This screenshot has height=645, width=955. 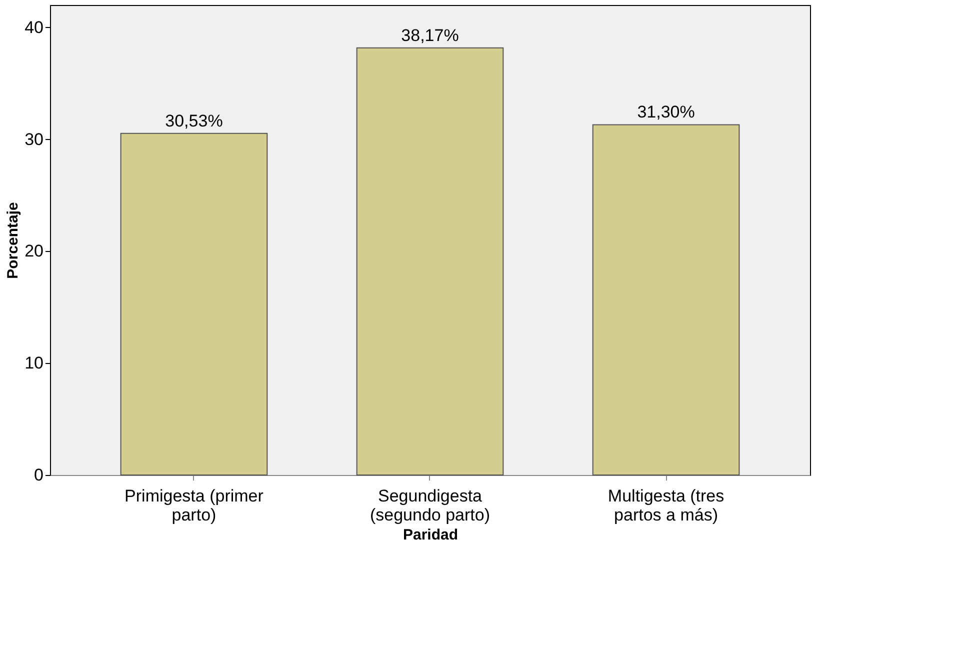 I want to click on y-tick-label: 40, so click(x=34, y=27).